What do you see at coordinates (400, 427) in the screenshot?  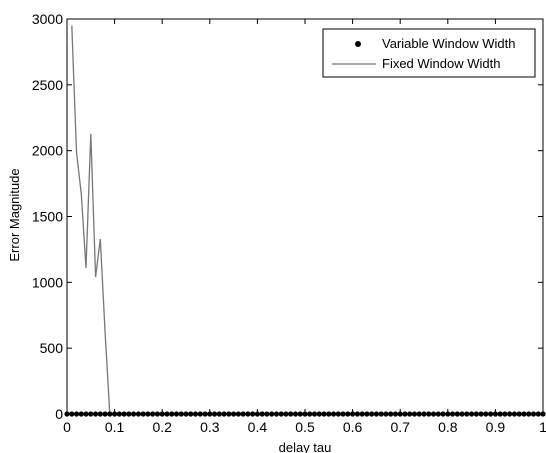 I see `x-tick-label: 0.7` at bounding box center [400, 427].